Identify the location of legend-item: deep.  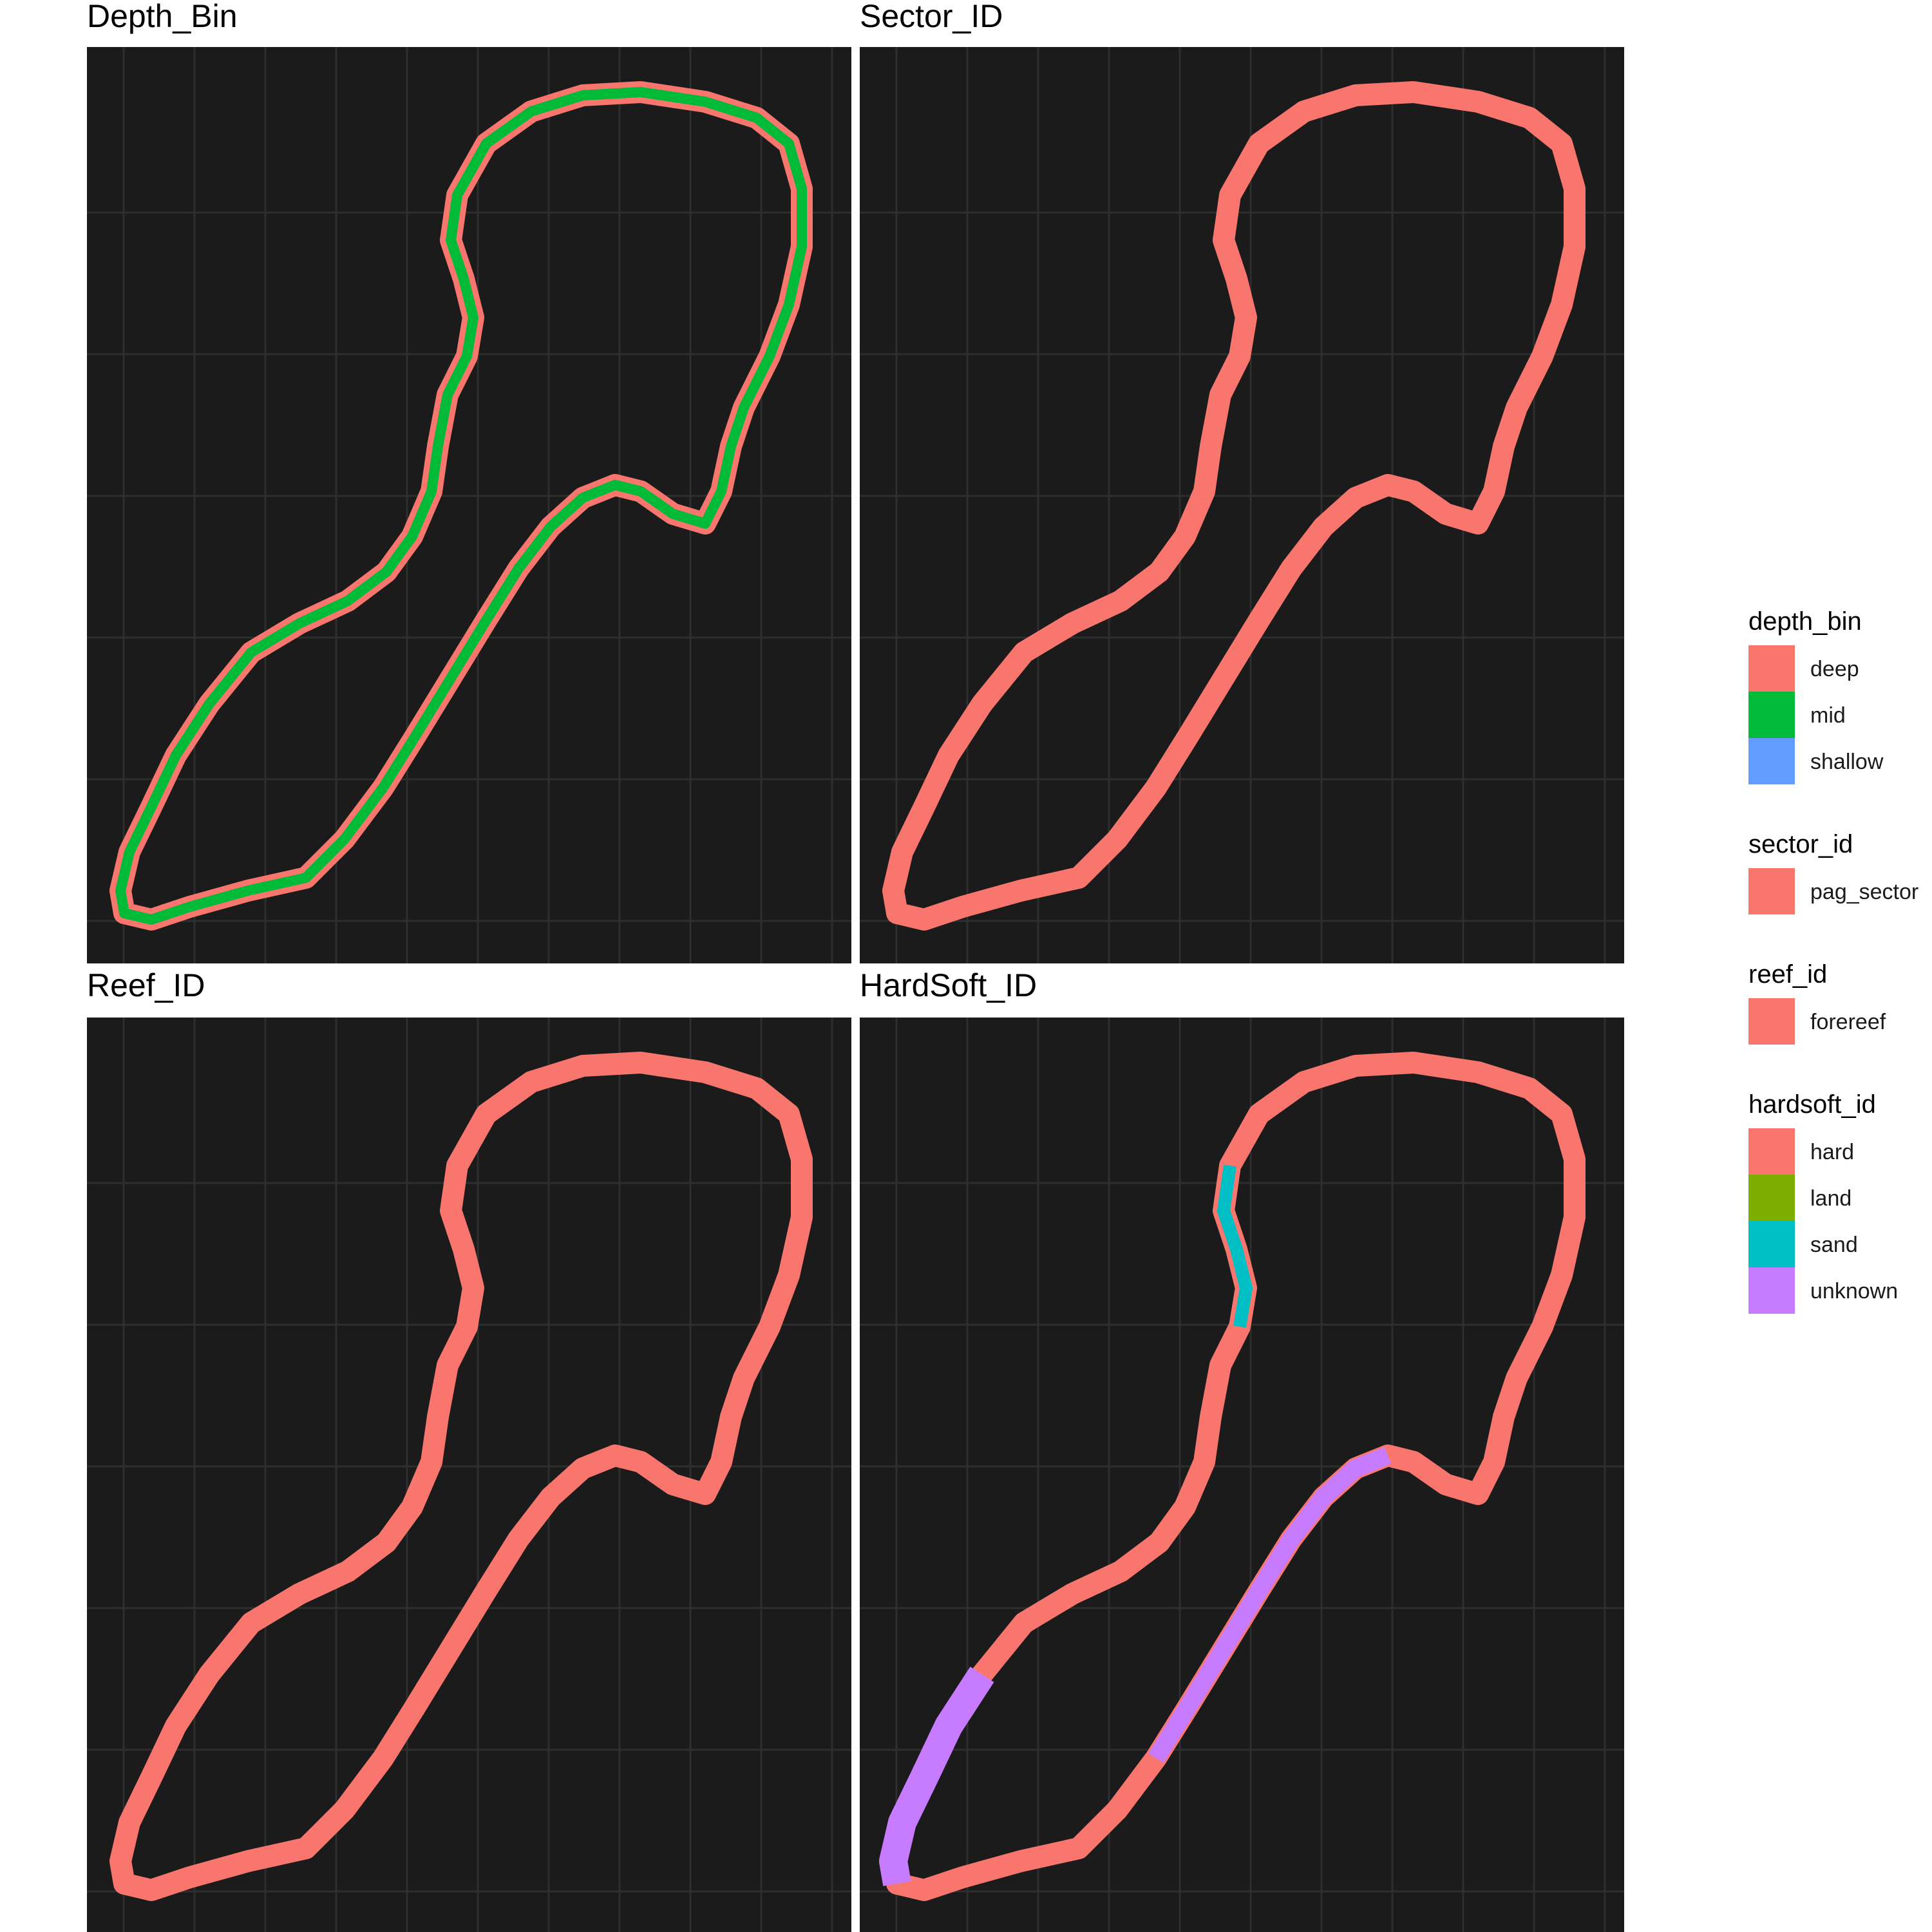
(1840, 668).